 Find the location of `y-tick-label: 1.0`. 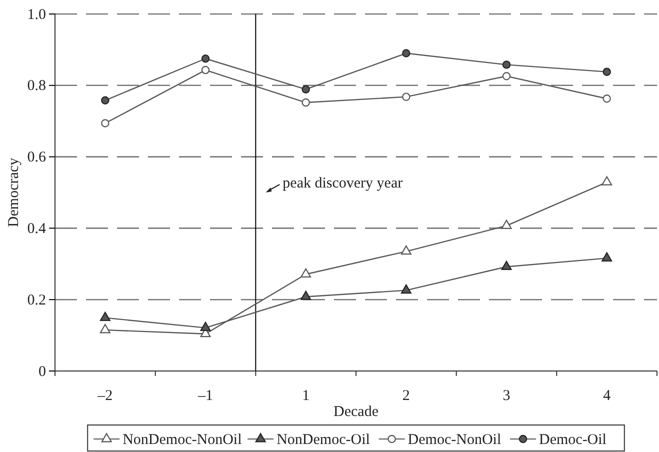

y-tick-label: 1.0 is located at coordinates (36, 14).